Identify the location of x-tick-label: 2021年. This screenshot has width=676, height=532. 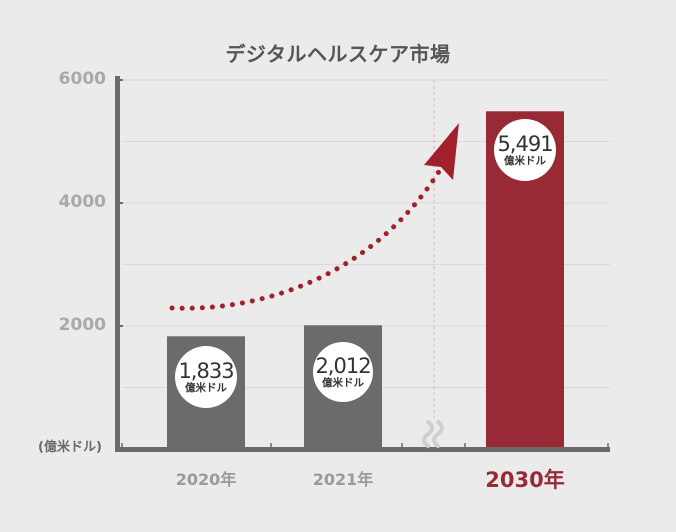
(343, 479).